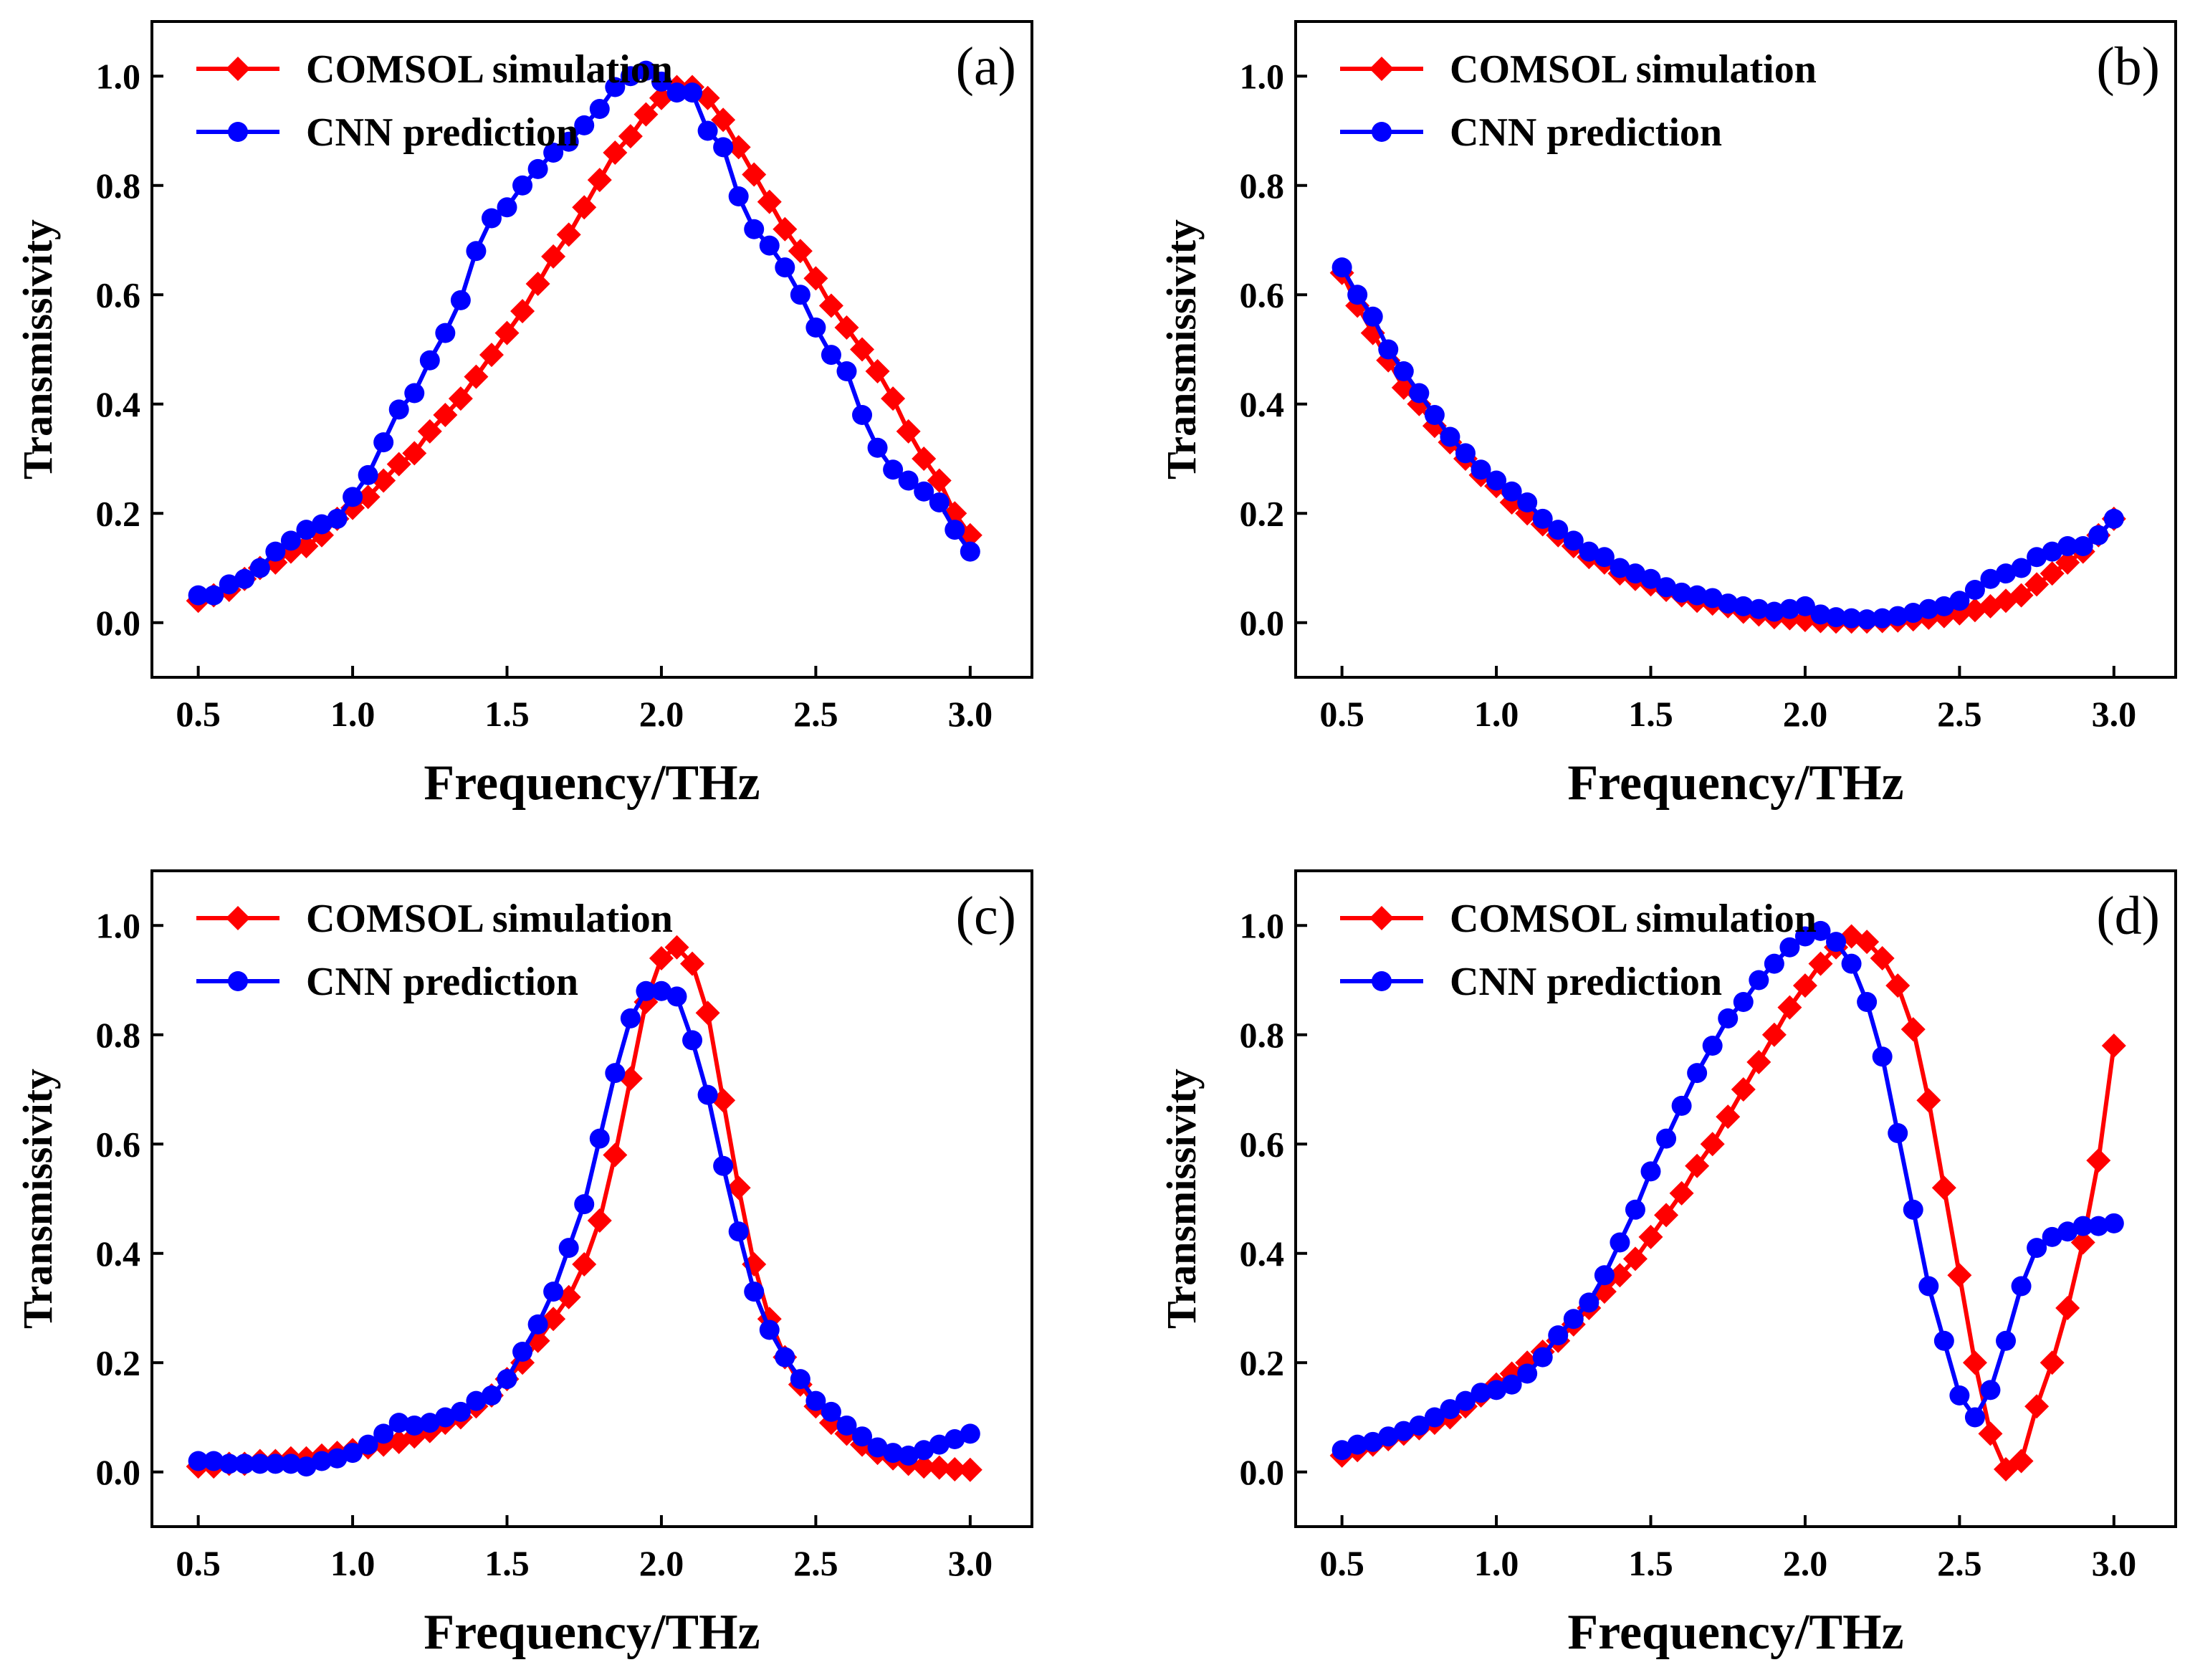 The image size is (2190, 1680). What do you see at coordinates (584, 1228) in the screenshot?
I see `series-line` at bounding box center [584, 1228].